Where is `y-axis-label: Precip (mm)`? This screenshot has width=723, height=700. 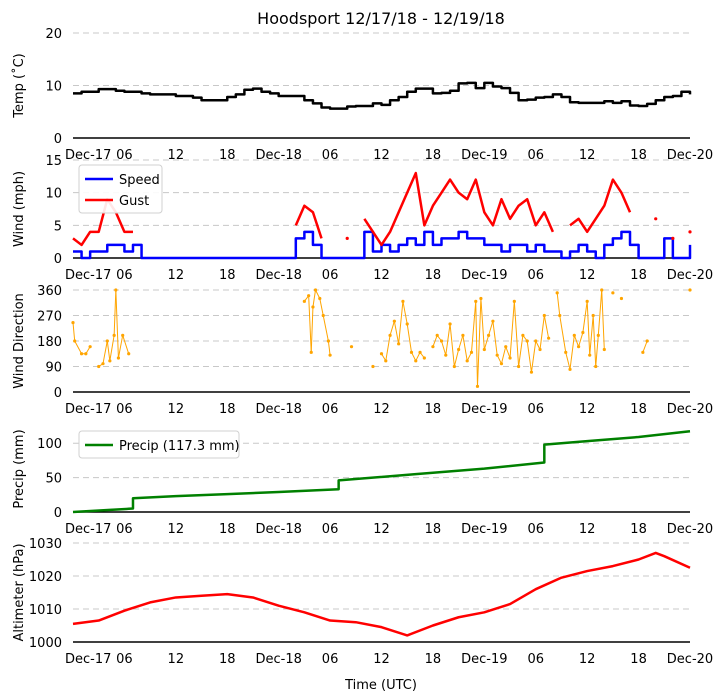 y-axis-label: Precip (mm) is located at coordinates (19, 468).